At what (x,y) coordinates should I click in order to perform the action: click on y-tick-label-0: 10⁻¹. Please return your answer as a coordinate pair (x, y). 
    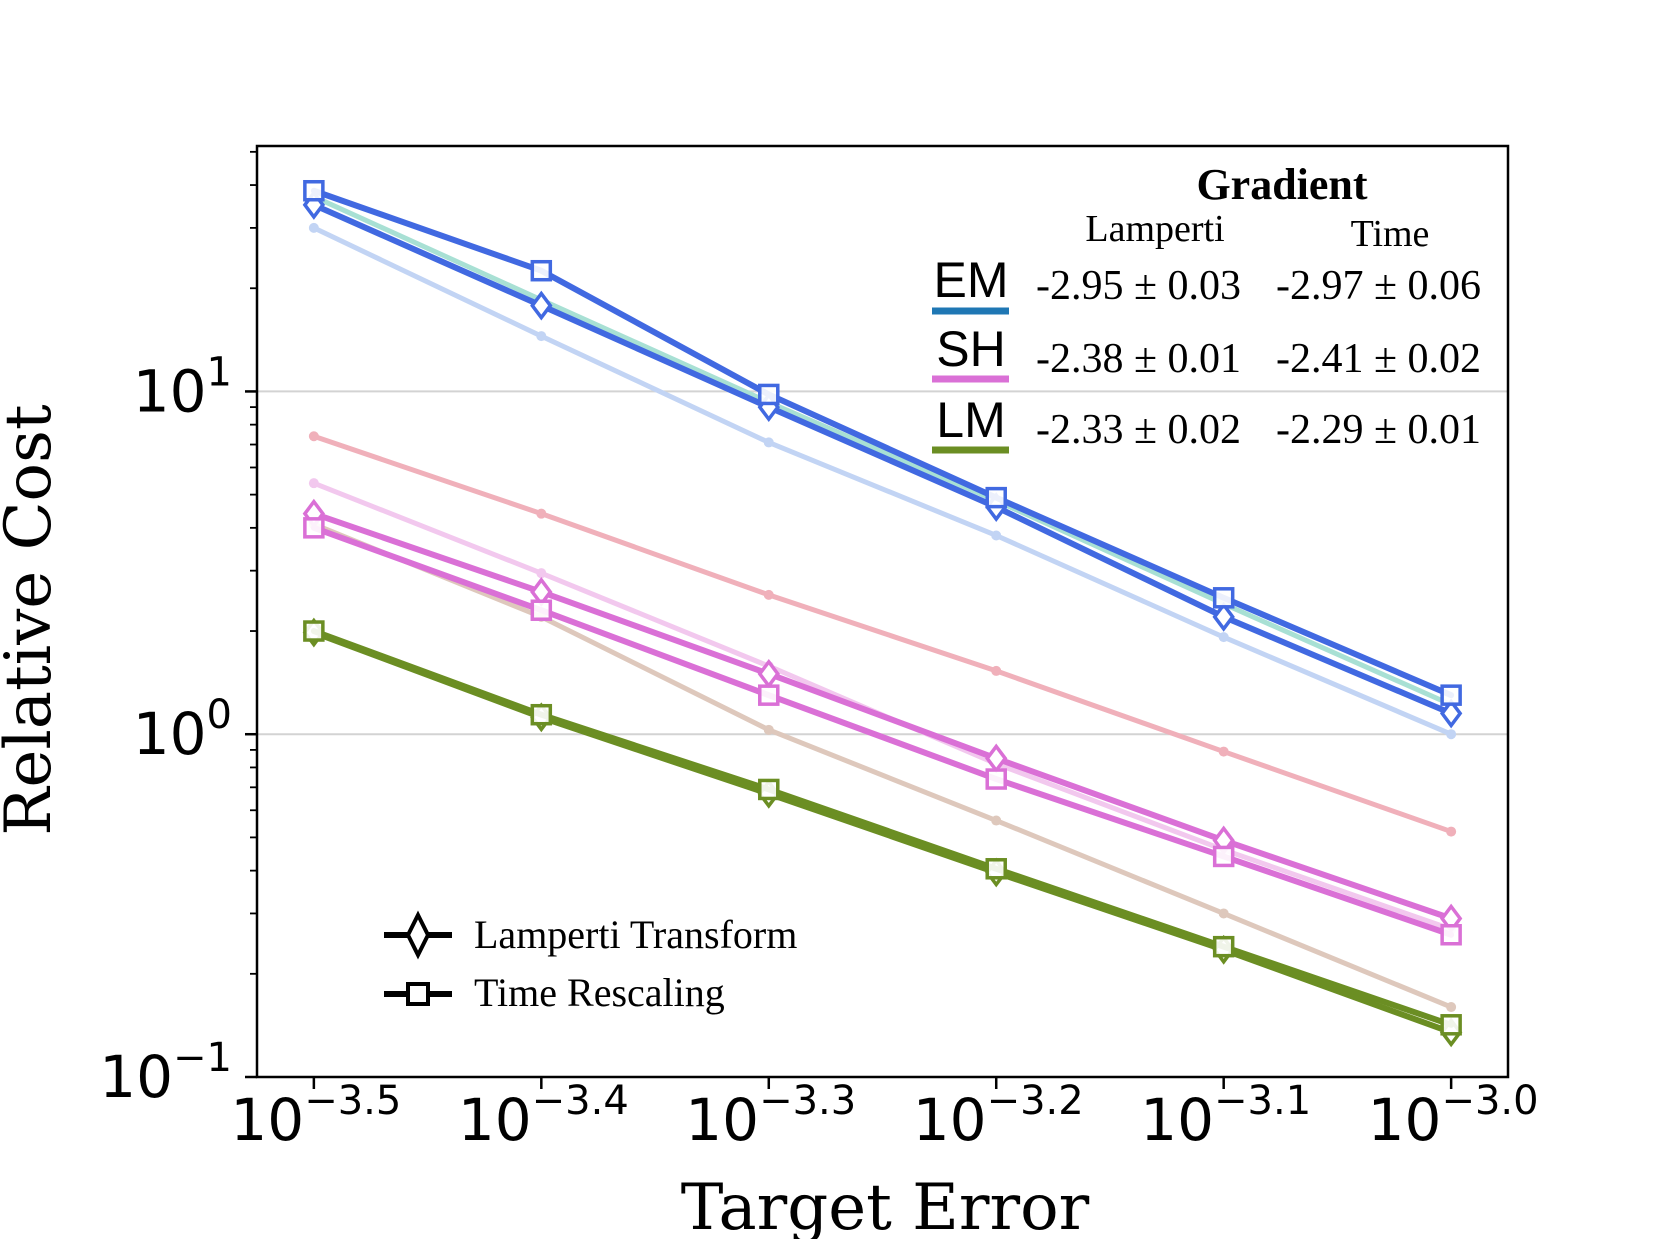
    Looking at the image, I should click on (165, 1073).